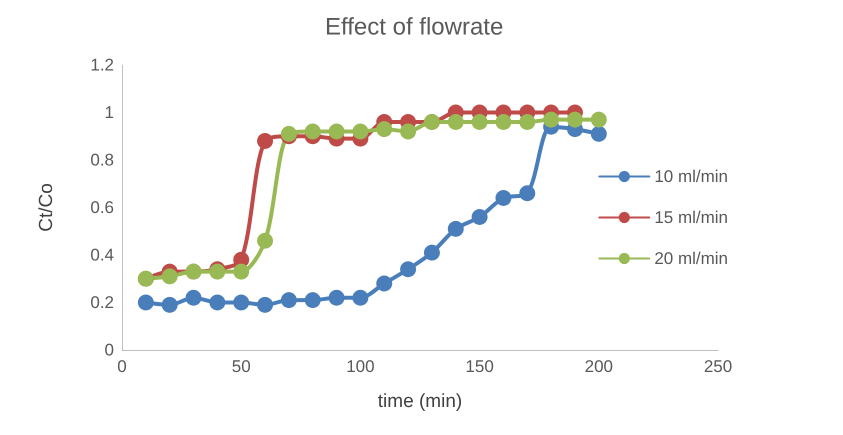  What do you see at coordinates (360, 366) in the screenshot?
I see `x-tick-label: 100` at bounding box center [360, 366].